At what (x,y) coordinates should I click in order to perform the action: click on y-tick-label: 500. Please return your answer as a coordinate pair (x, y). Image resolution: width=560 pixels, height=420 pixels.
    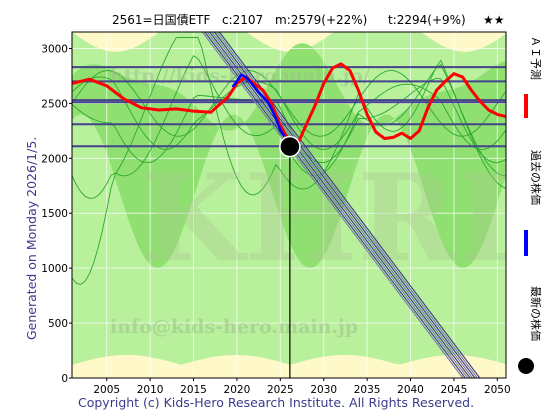
    Looking at the image, I should click on (58, 324).